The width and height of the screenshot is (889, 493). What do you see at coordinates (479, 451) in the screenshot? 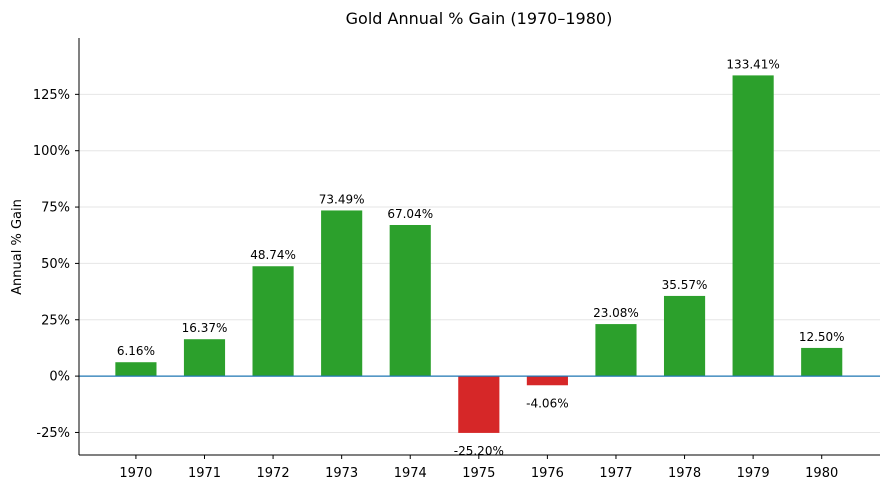
I see `data-label: -25.20%` at bounding box center [479, 451].